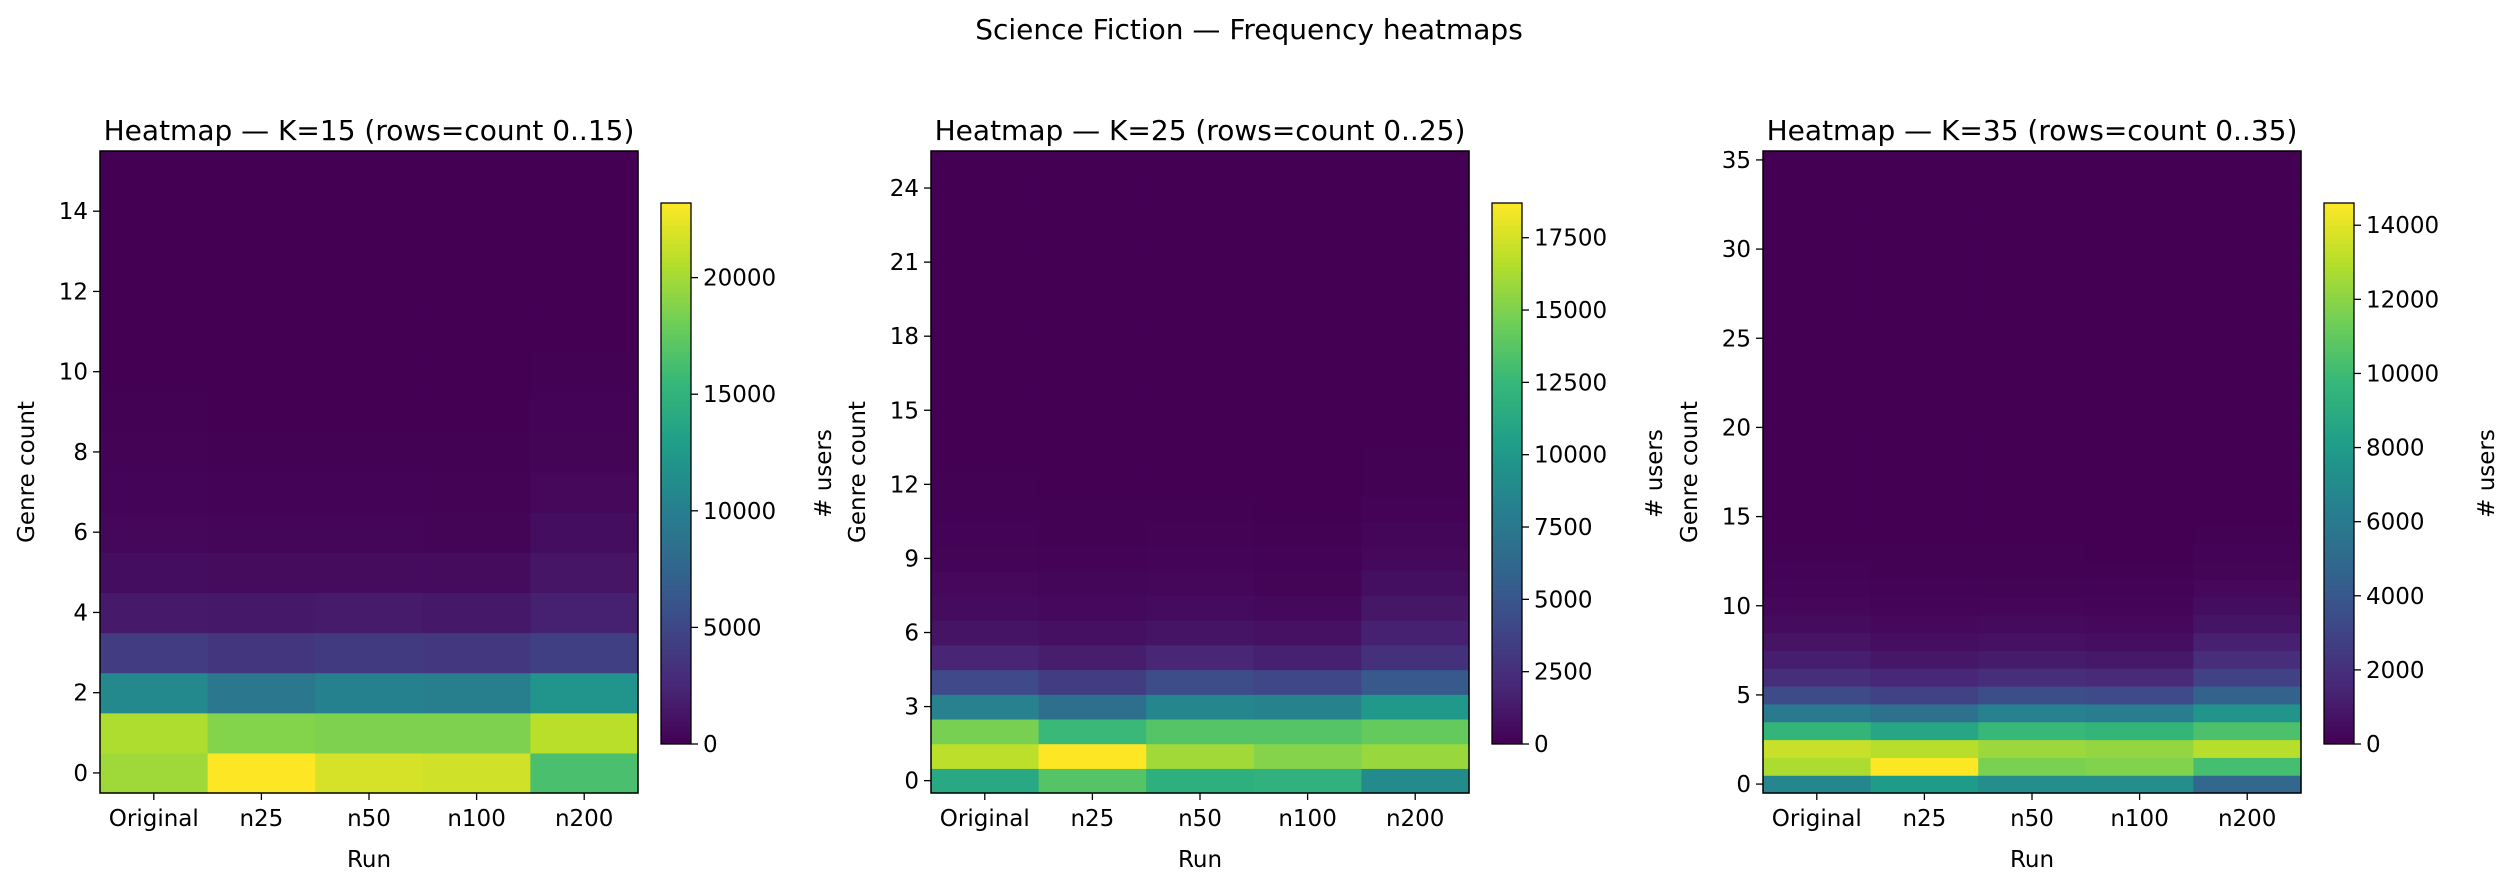  Describe the element at coordinates (1655, 473) in the screenshot. I see `colorbar-label: # users` at that location.